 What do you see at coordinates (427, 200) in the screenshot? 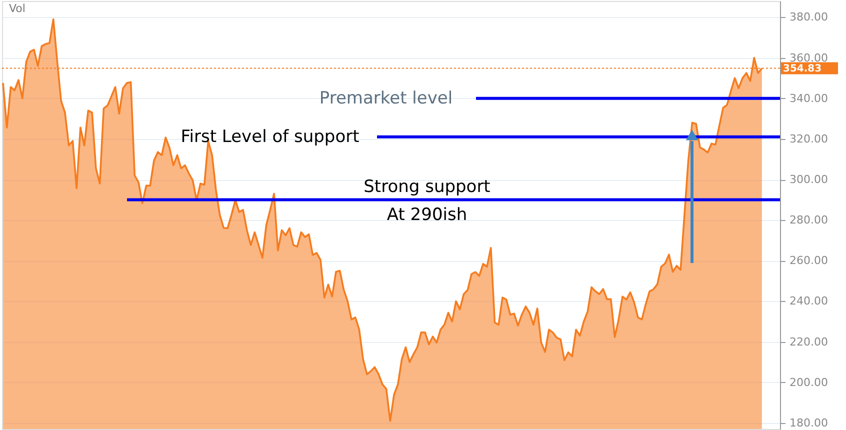
I see `ref-line-label: Strong support At 290ish` at bounding box center [427, 200].